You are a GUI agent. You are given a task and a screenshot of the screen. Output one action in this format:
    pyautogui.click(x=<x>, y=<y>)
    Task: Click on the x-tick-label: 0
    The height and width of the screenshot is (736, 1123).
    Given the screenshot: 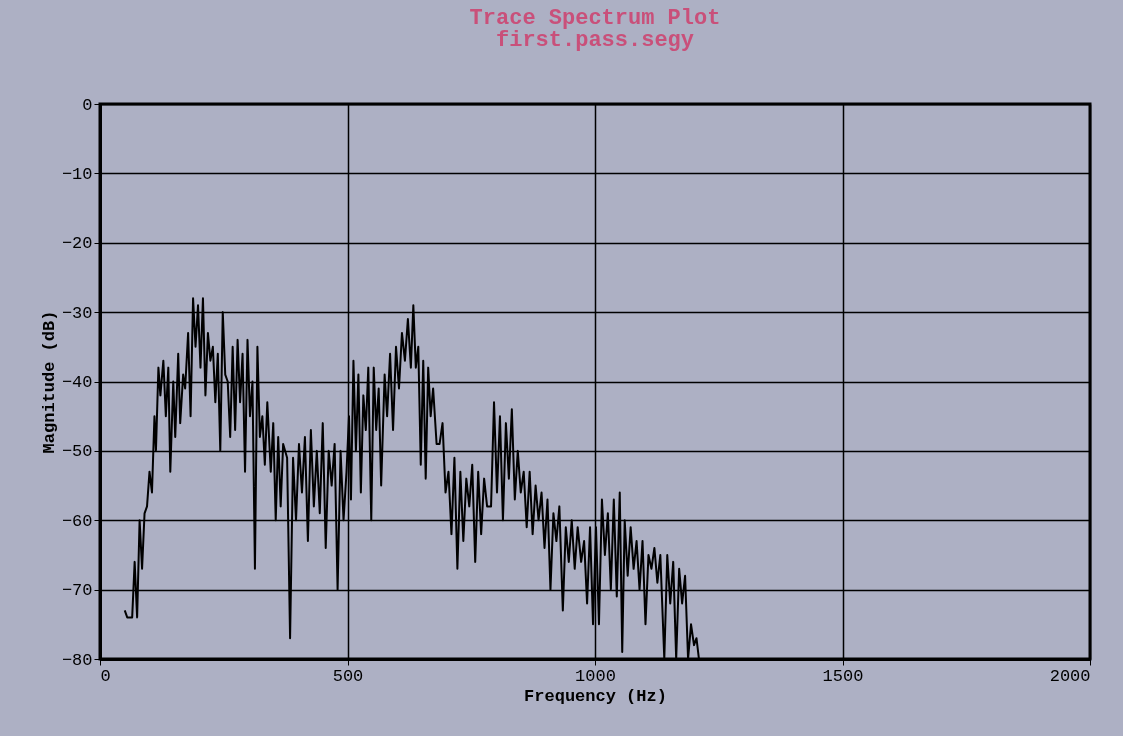 What is the action you would take?
    pyautogui.click(x=105, y=676)
    